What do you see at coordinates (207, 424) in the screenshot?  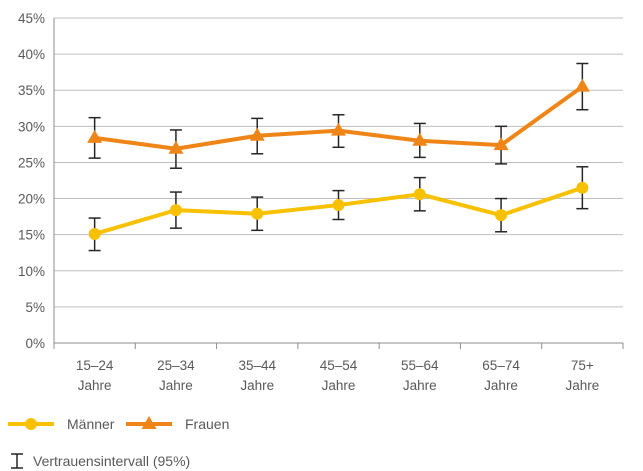 I see `legend-label: Frauen` at bounding box center [207, 424].